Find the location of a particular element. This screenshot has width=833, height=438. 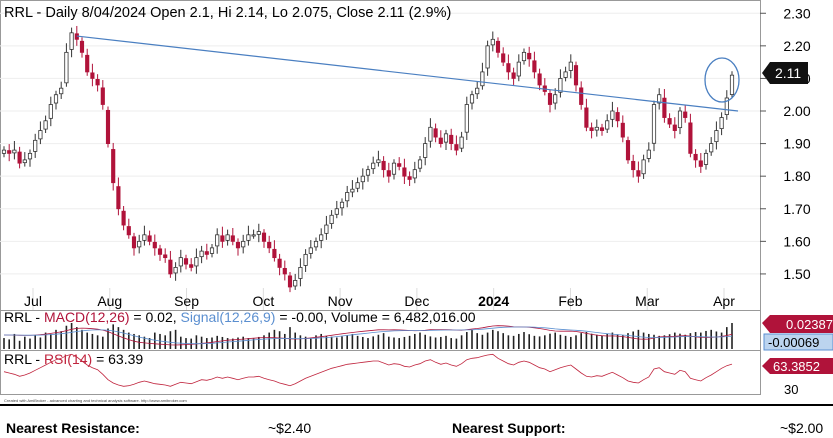

resistance-trendline is located at coordinates (407, 73).